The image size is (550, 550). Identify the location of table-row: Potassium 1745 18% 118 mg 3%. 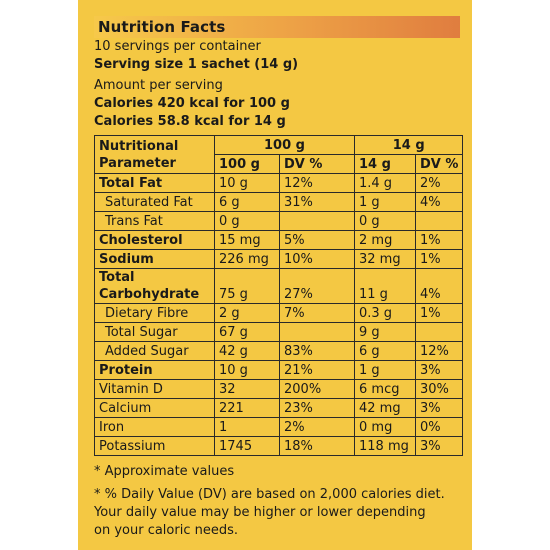
(279, 446).